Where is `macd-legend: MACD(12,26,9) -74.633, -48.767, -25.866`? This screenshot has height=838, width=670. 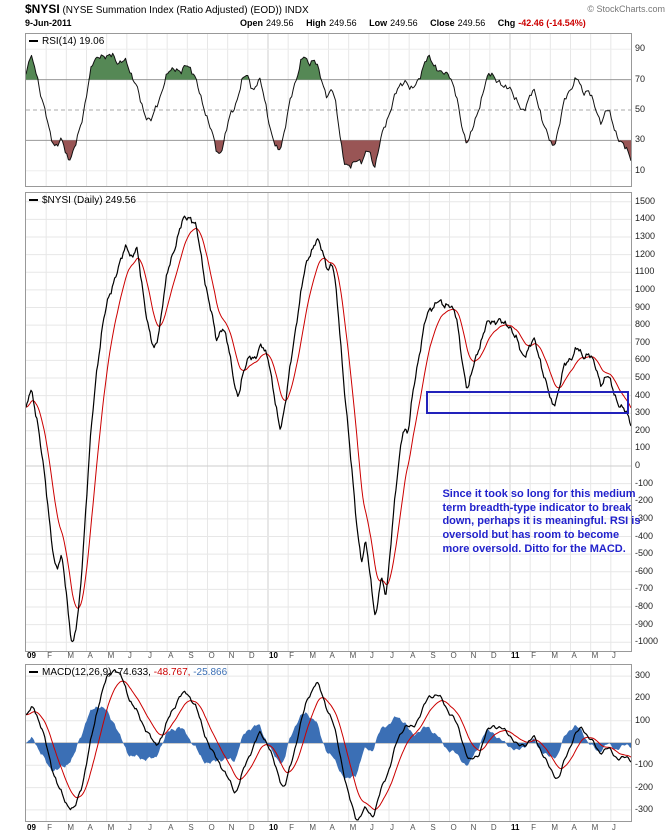 macd-legend: MACD(12,26,9) -74.633, -48.767, -25.866 is located at coordinates (128, 672).